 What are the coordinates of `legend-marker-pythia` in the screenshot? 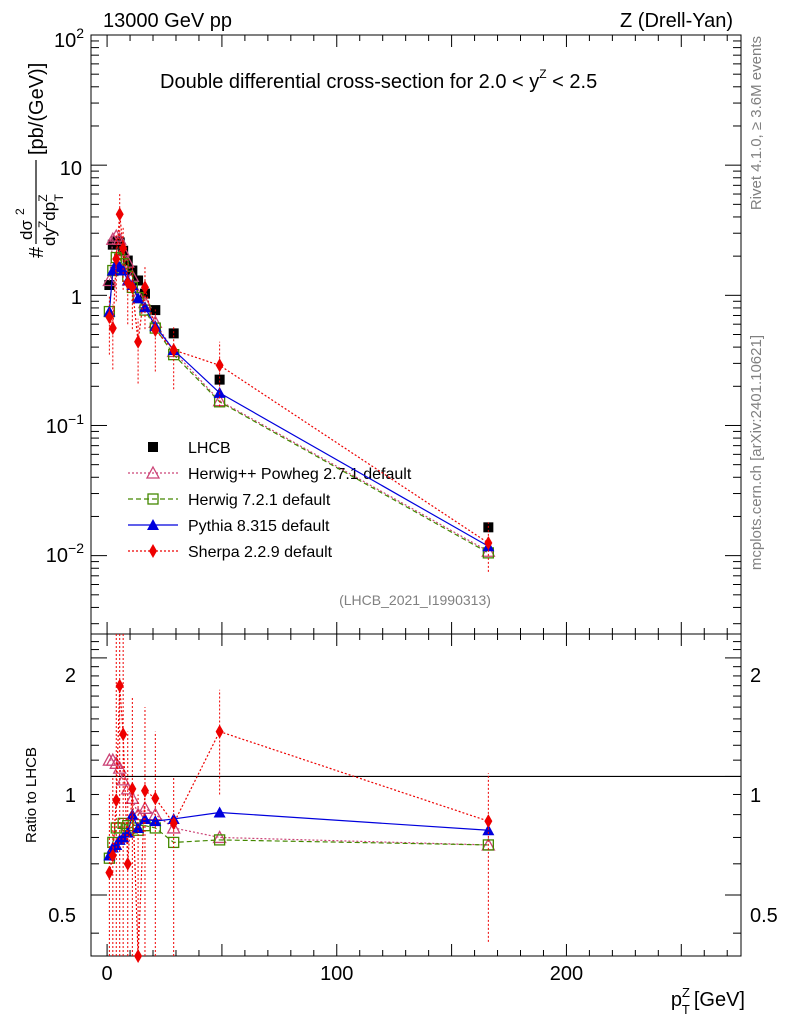 It's located at (153, 524).